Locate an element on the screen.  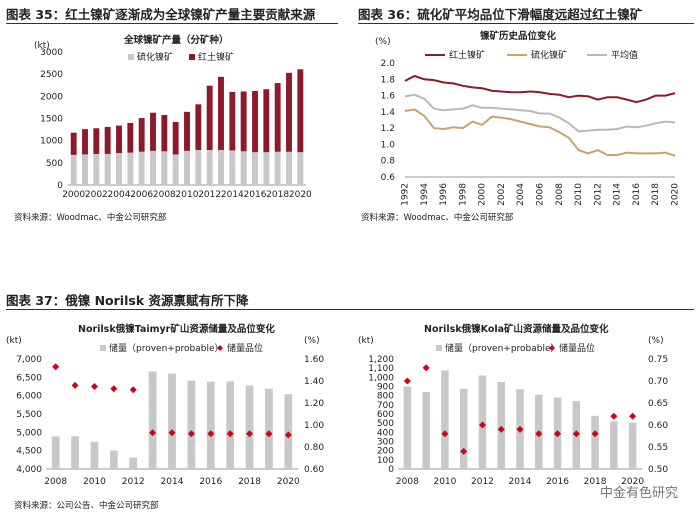
bar-laterite-2001 is located at coordinates (85, 142).